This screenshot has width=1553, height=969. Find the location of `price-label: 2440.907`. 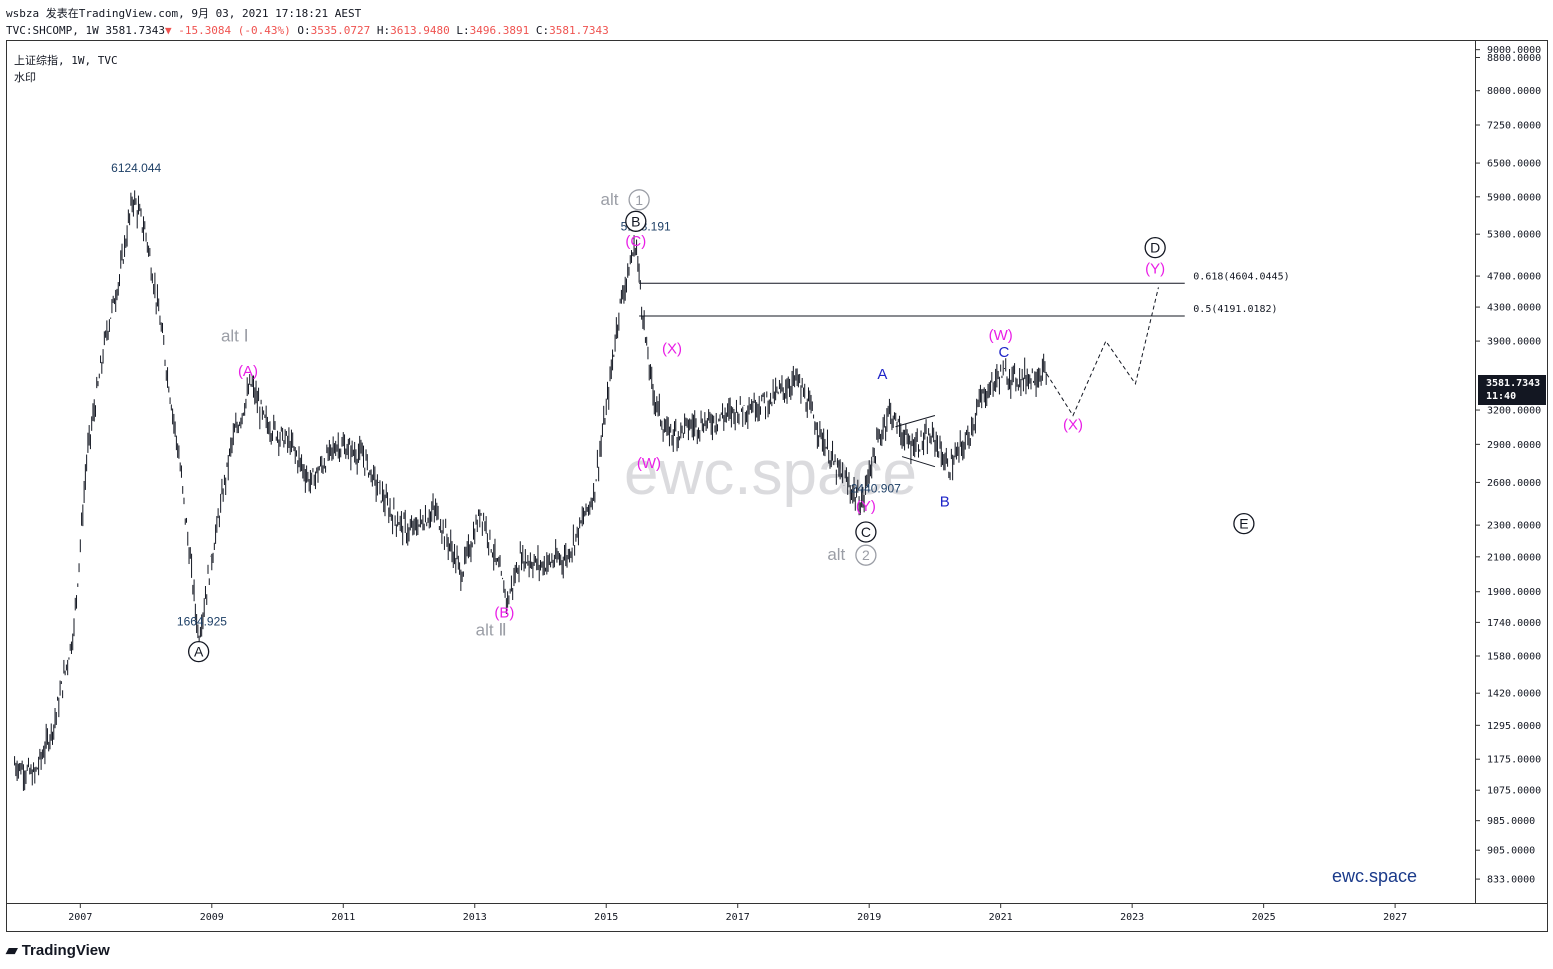

price-label: 2440.907 is located at coordinates (876, 488).